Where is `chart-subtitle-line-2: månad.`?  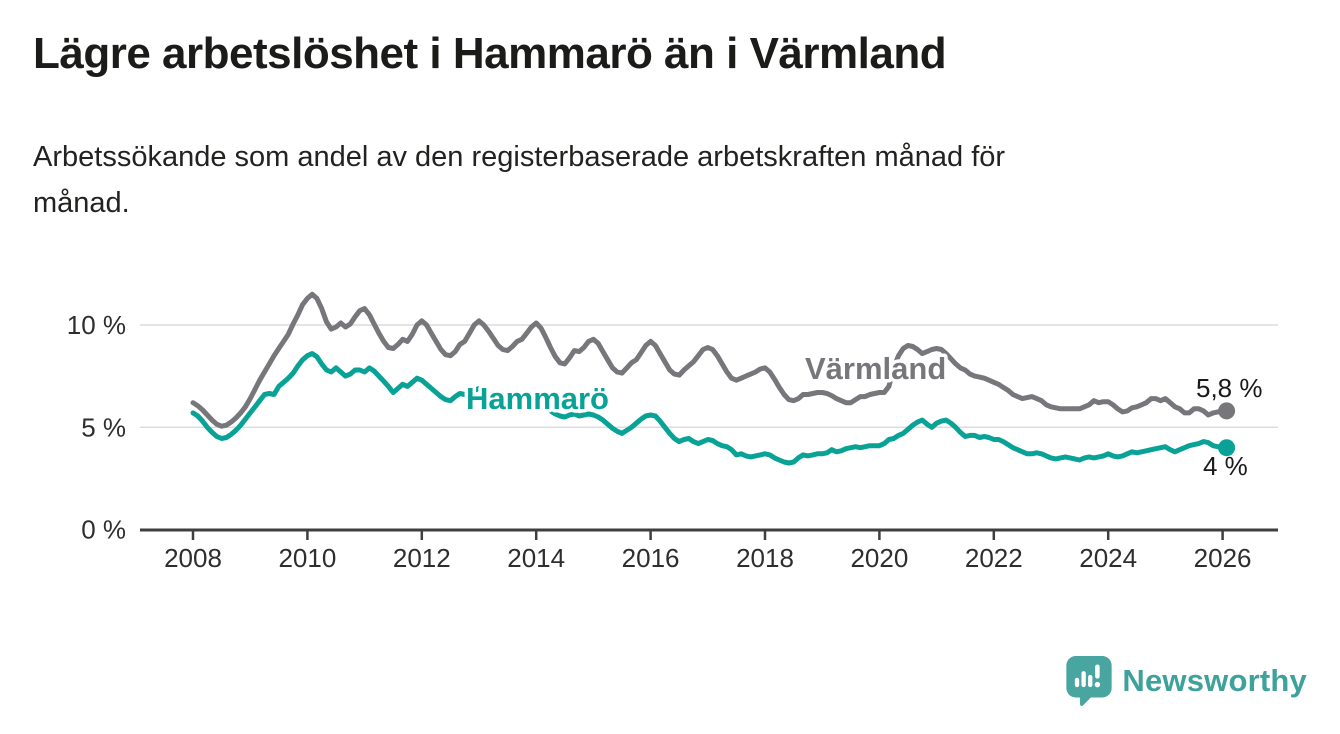 chart-subtitle-line-2: månad. is located at coordinates (81, 203).